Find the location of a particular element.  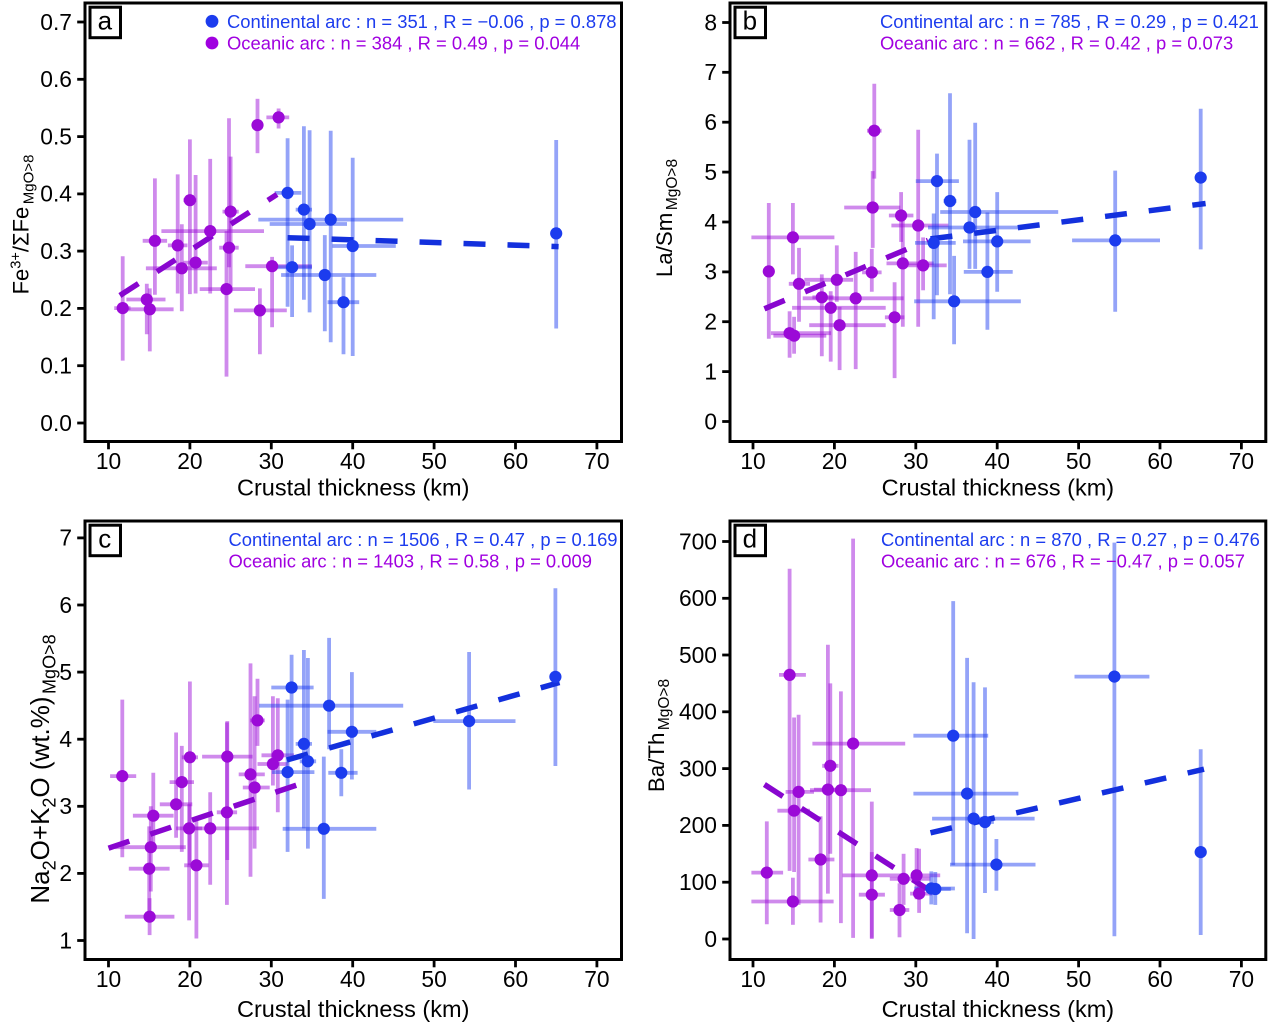

svg-text: 0.5 is located at coordinates (56, 136).